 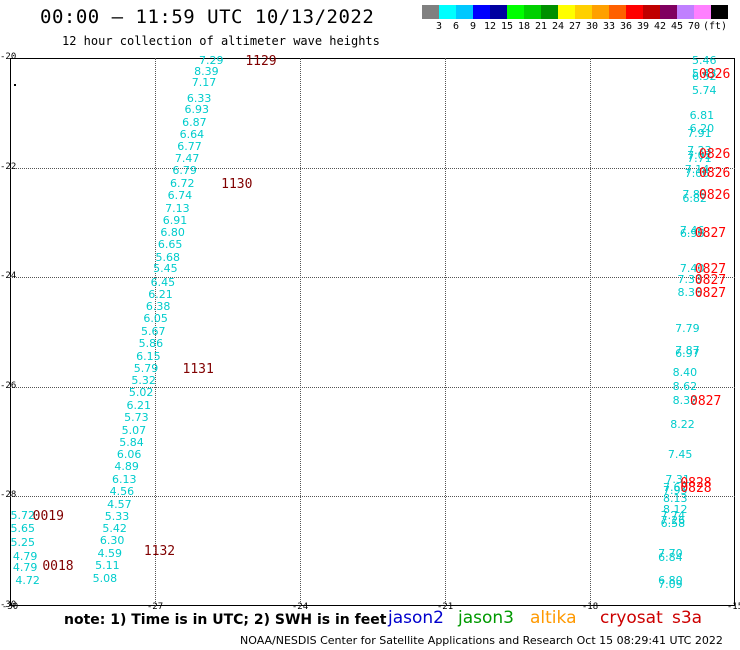 What do you see at coordinates (23, 542) in the screenshot?
I see `wave-height-value: 5.25` at bounding box center [23, 542].